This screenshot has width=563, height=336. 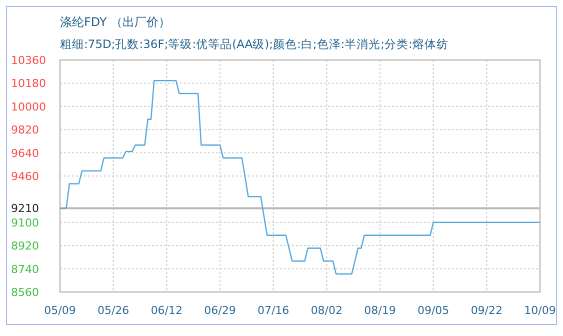 What do you see at coordinates (433, 310) in the screenshot?
I see `x-tick: 09/05` at bounding box center [433, 310].